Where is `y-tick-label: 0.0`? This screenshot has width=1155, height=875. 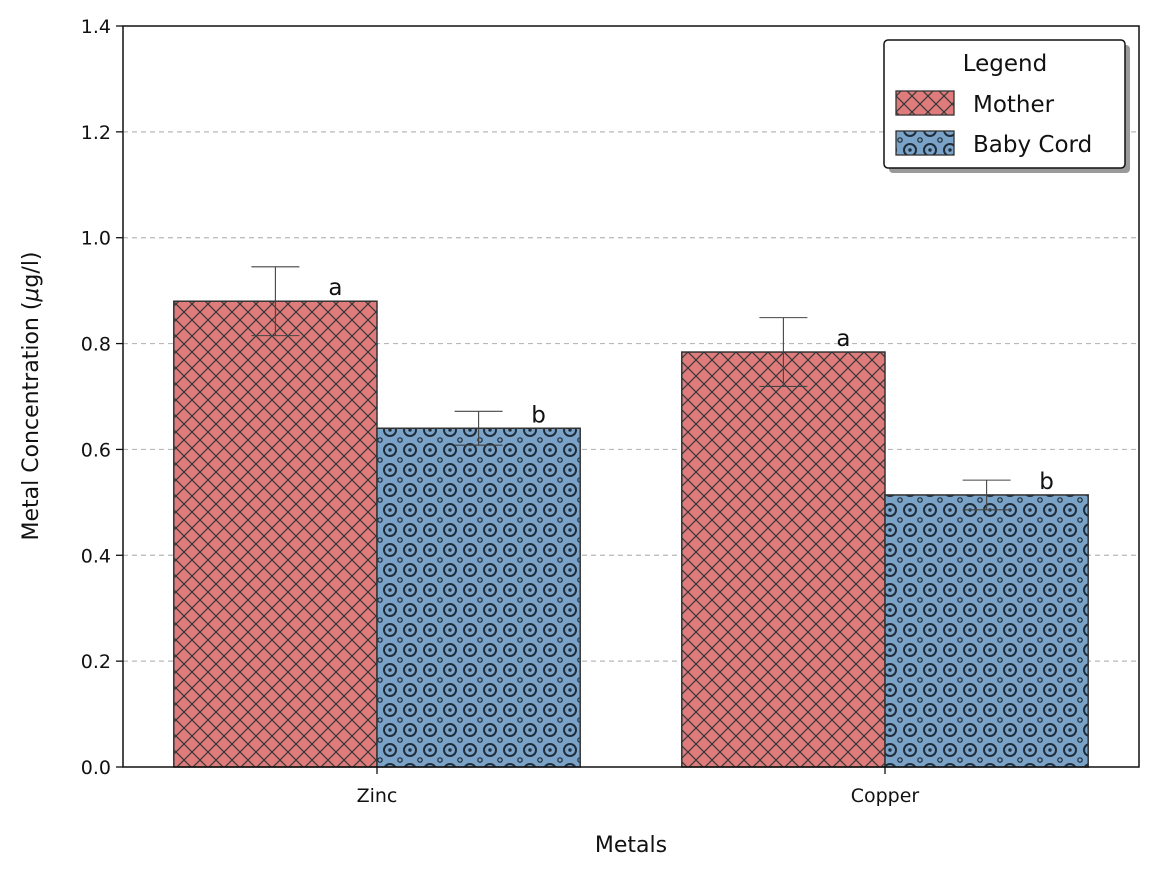 y-tick-label: 0.0 is located at coordinates (96, 768).